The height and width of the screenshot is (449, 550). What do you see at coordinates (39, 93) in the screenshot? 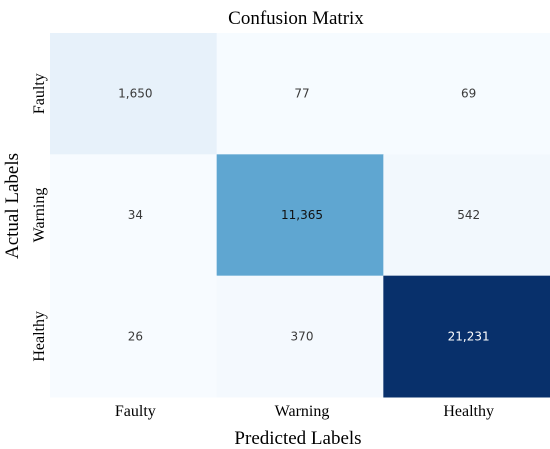
I see `y-tick-label: Faulty` at bounding box center [39, 93].